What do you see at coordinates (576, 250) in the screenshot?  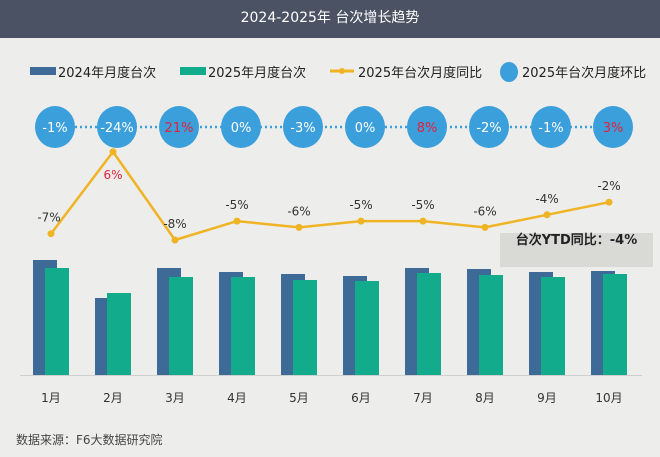 I see `ytd-annotation: 台次YTD同比：-4%` at bounding box center [576, 250].